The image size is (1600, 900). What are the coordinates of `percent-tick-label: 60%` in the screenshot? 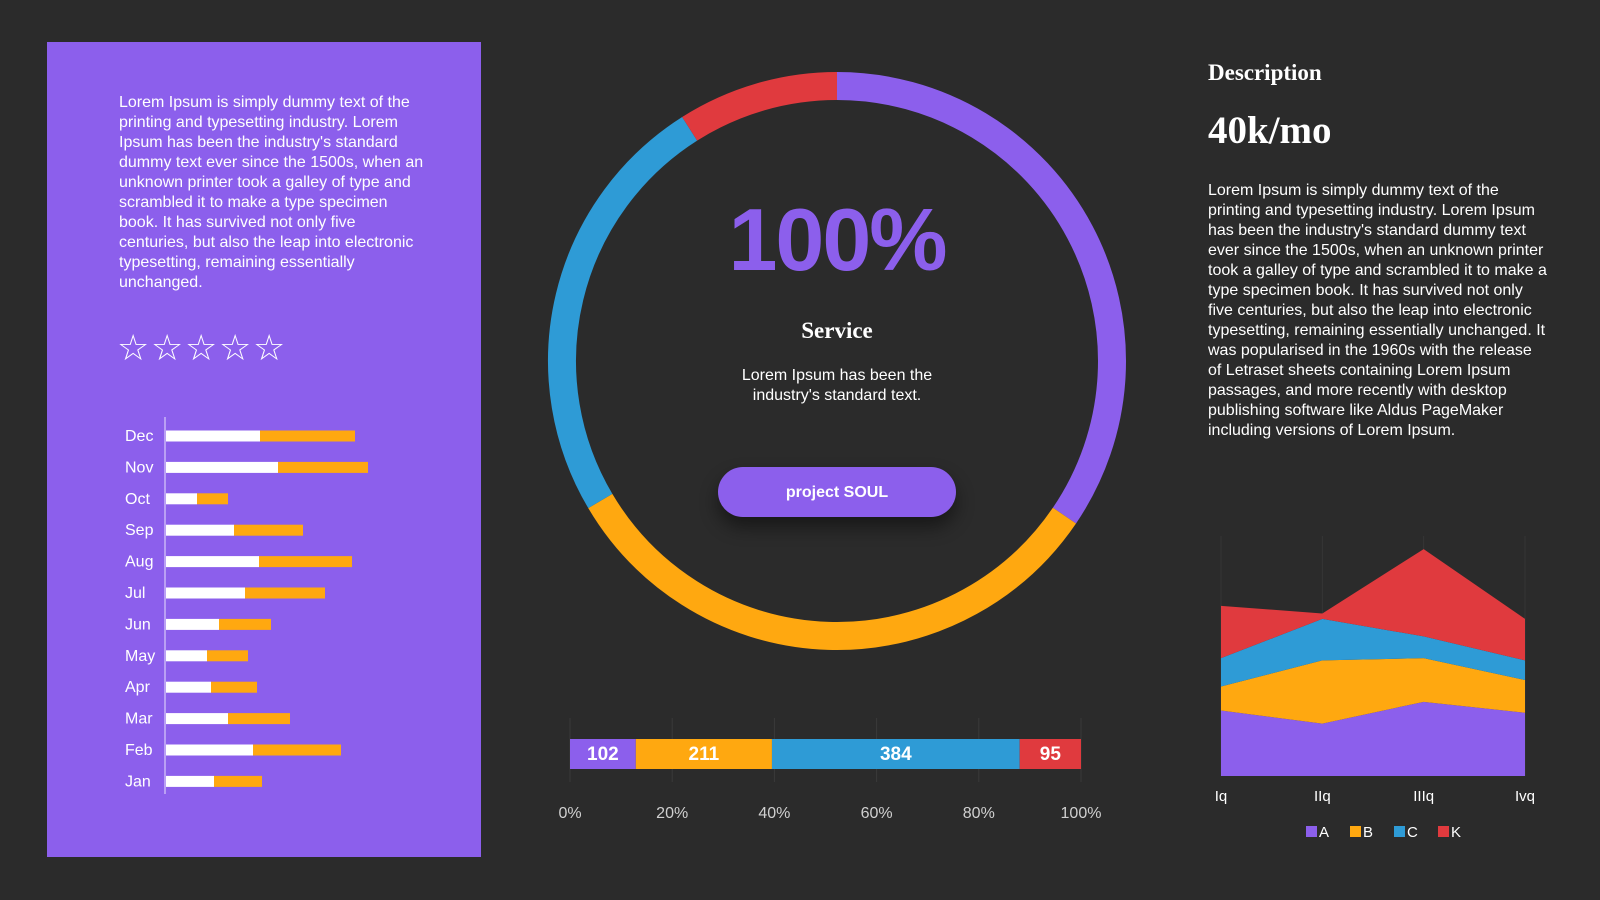 It's located at (877, 813).